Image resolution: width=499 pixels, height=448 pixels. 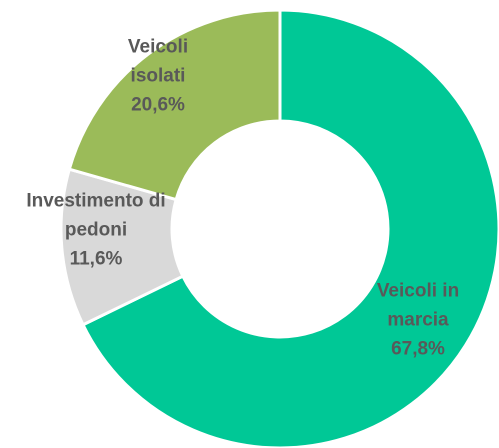 I want to click on value-label: 11,6%, so click(x=96, y=259).